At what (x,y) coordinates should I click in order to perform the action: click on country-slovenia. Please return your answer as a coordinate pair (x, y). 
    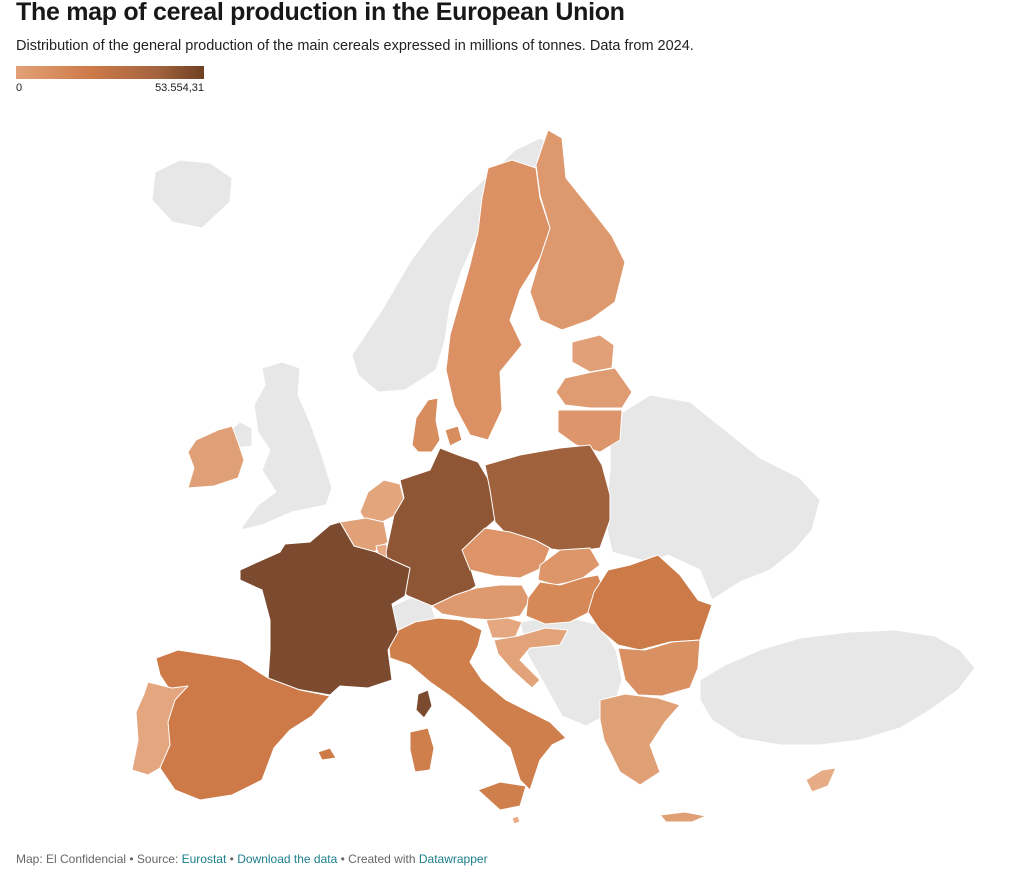
    Looking at the image, I should click on (504, 628).